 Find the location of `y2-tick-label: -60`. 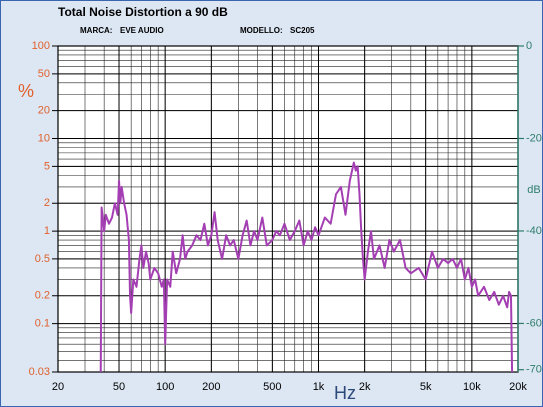

y2-tick-label: -60 is located at coordinates (534, 323).